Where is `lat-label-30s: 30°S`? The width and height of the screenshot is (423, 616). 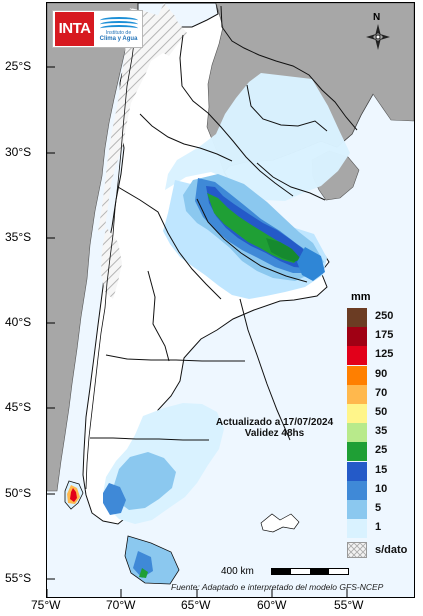 lat-label-30s: 30°S is located at coordinates (18, 152).